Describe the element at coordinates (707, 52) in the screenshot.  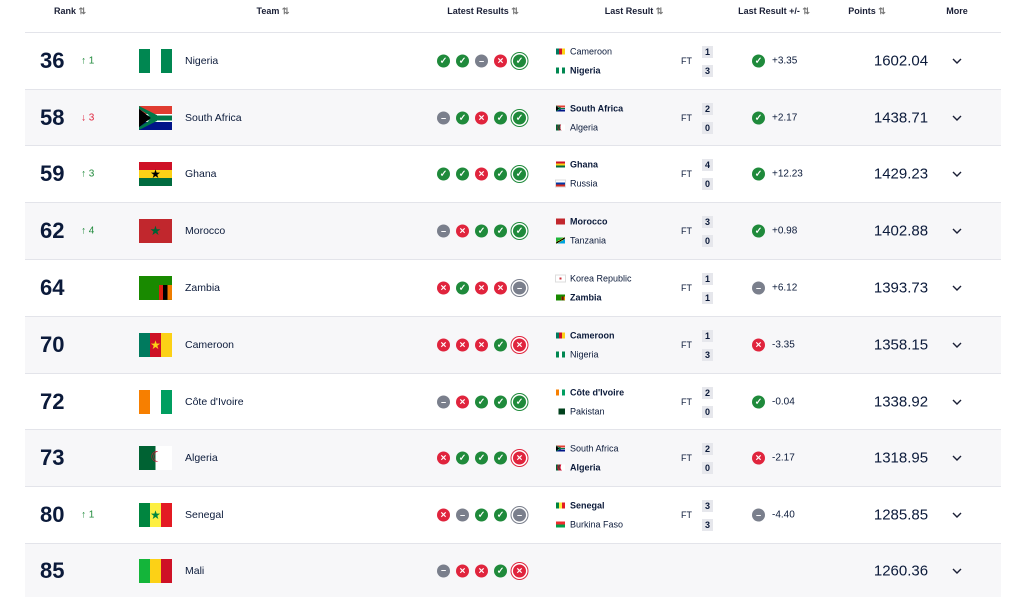
I see `home-score: 1` at that location.